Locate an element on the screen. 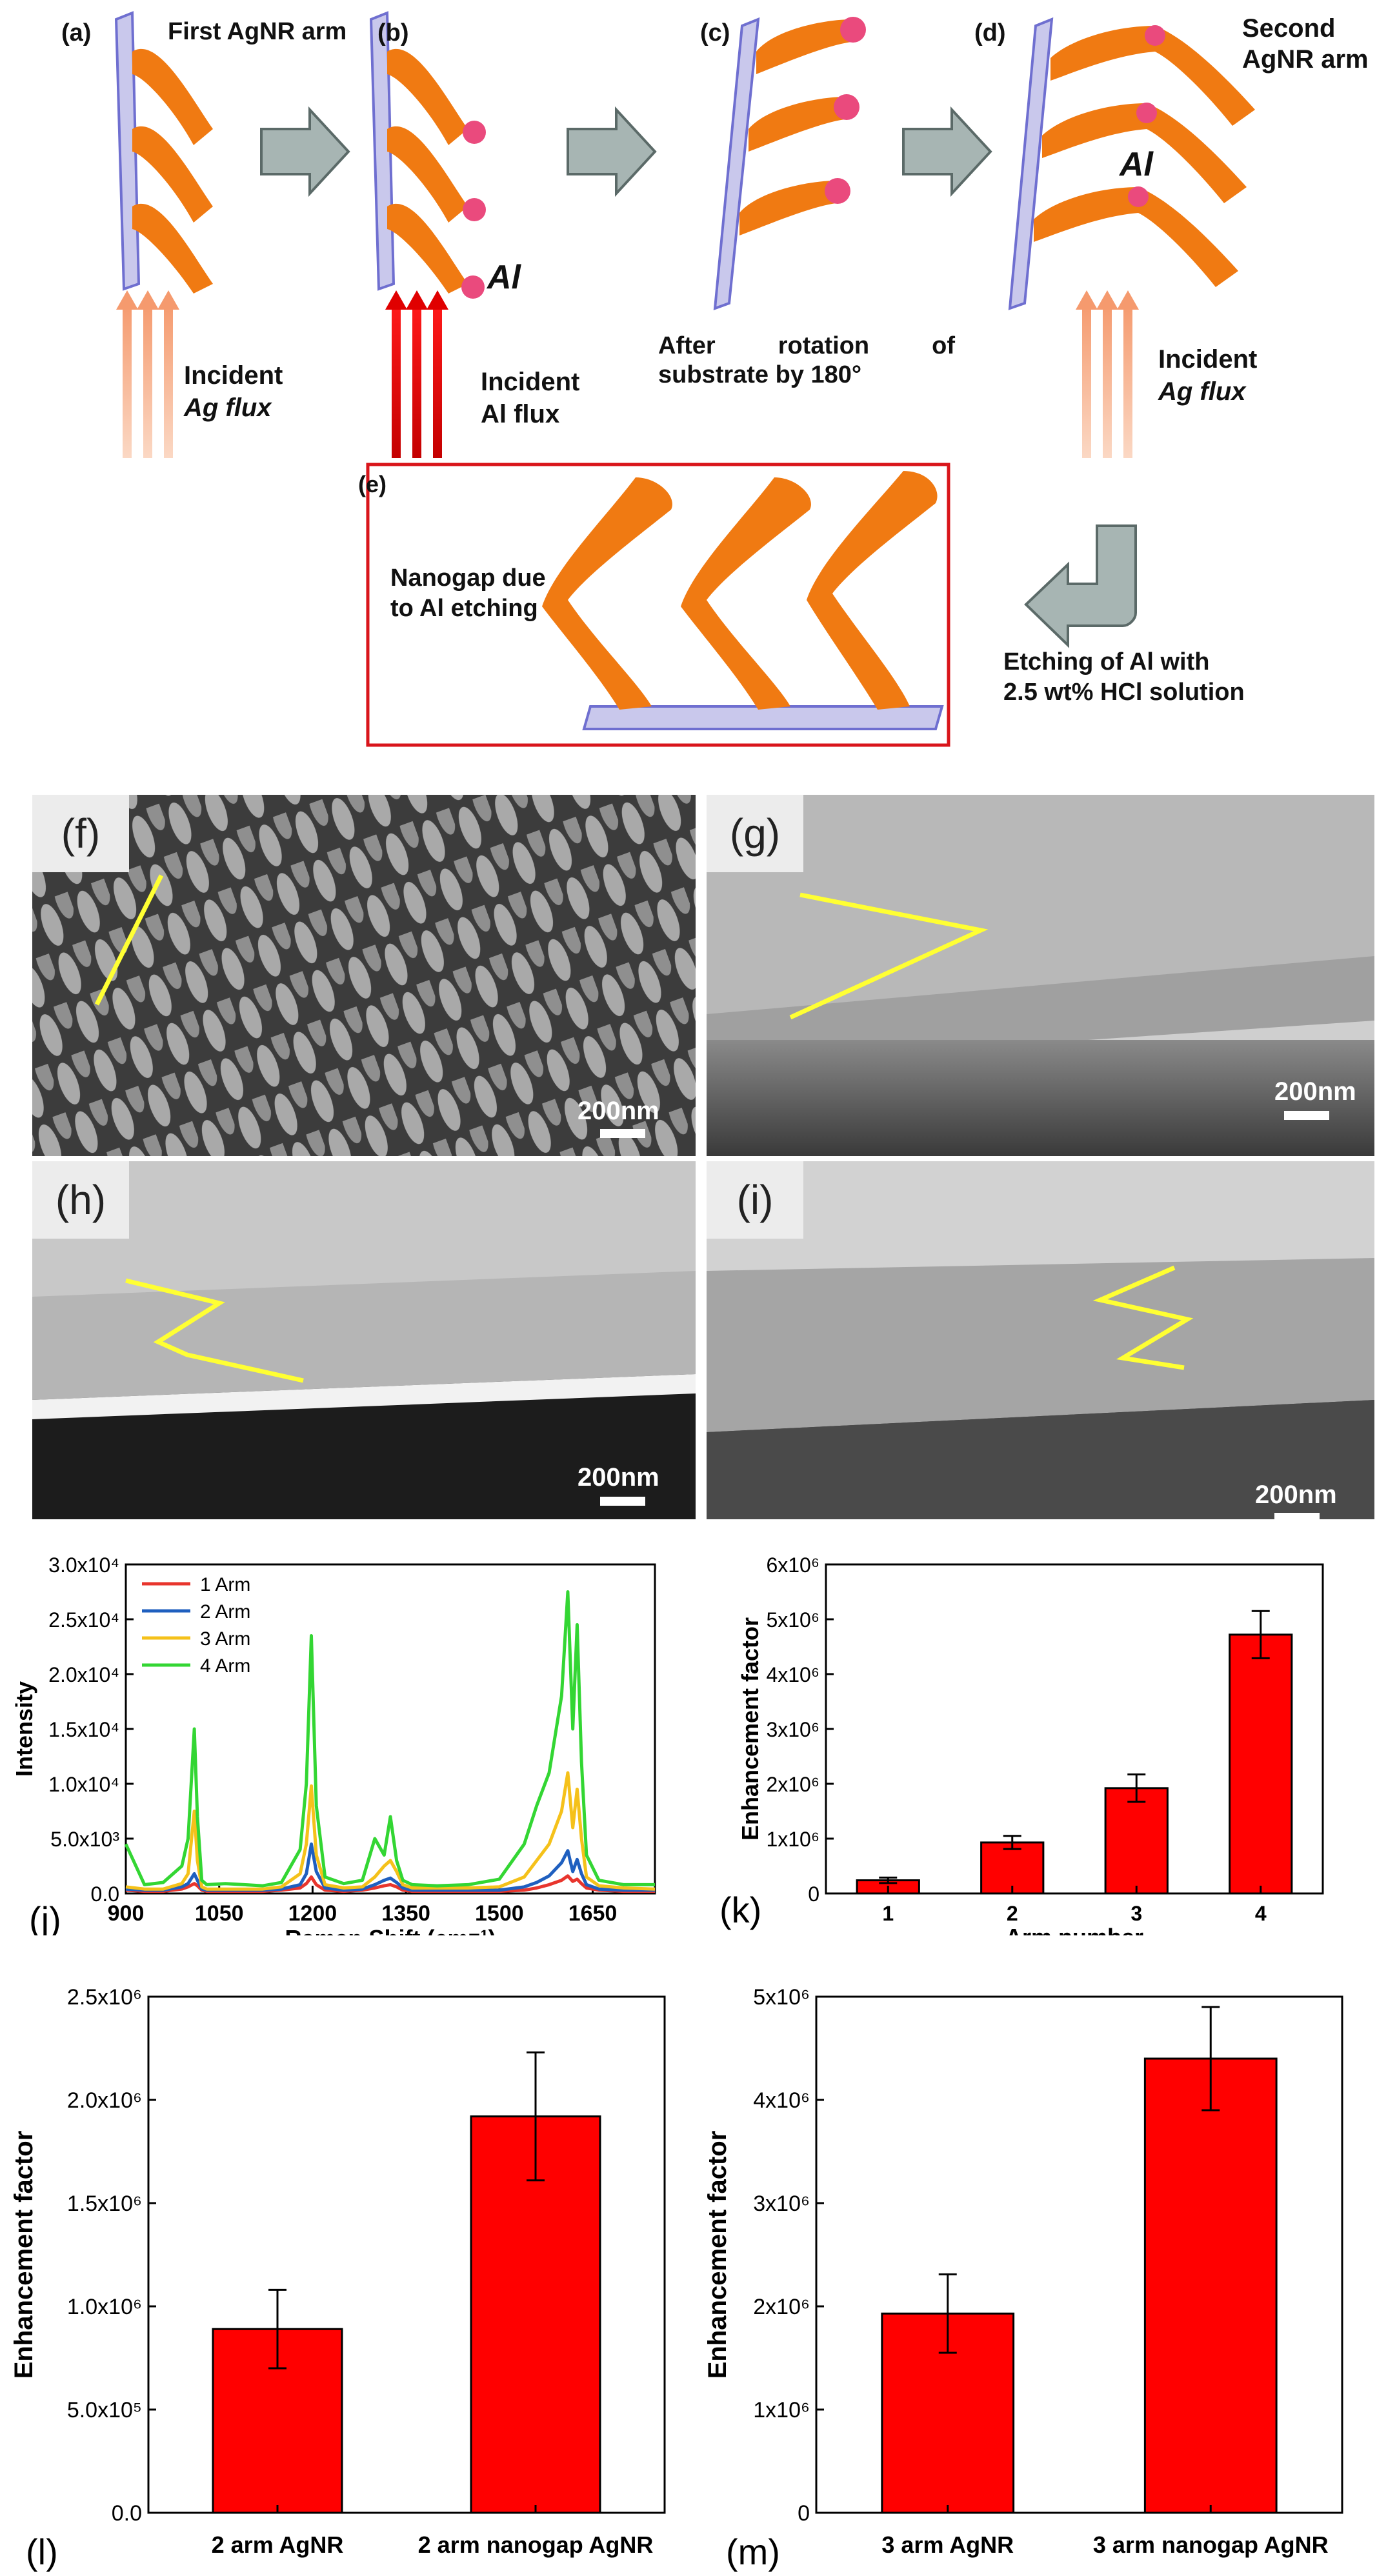 This screenshot has height=2576, width=1397. x-axis-label: Arm number is located at coordinates (1074, 1929).